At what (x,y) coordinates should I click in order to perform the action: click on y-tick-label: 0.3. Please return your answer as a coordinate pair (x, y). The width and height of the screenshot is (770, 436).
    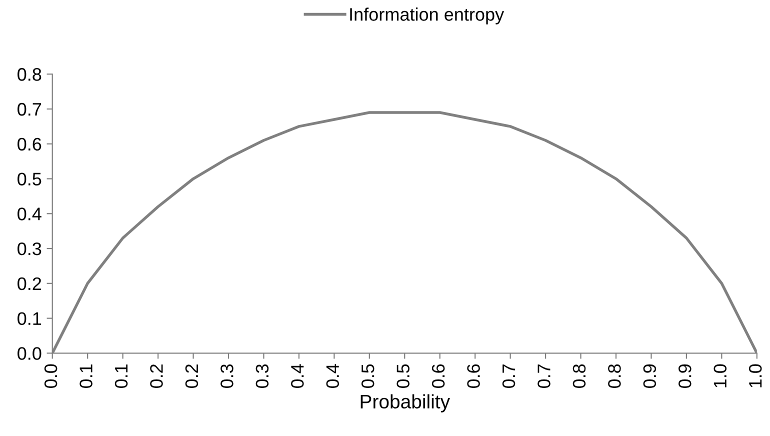
    Looking at the image, I should click on (30, 249).